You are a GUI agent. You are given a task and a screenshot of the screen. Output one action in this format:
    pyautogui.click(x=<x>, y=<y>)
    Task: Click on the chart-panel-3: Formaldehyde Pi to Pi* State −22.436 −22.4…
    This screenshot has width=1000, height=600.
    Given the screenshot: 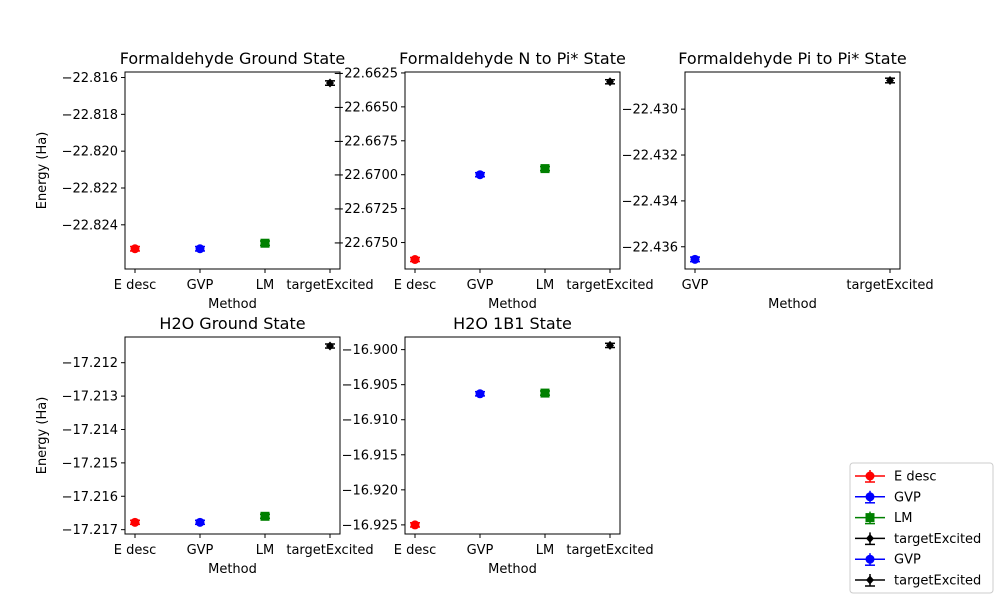 What is the action you would take?
    pyautogui.click(x=778, y=180)
    